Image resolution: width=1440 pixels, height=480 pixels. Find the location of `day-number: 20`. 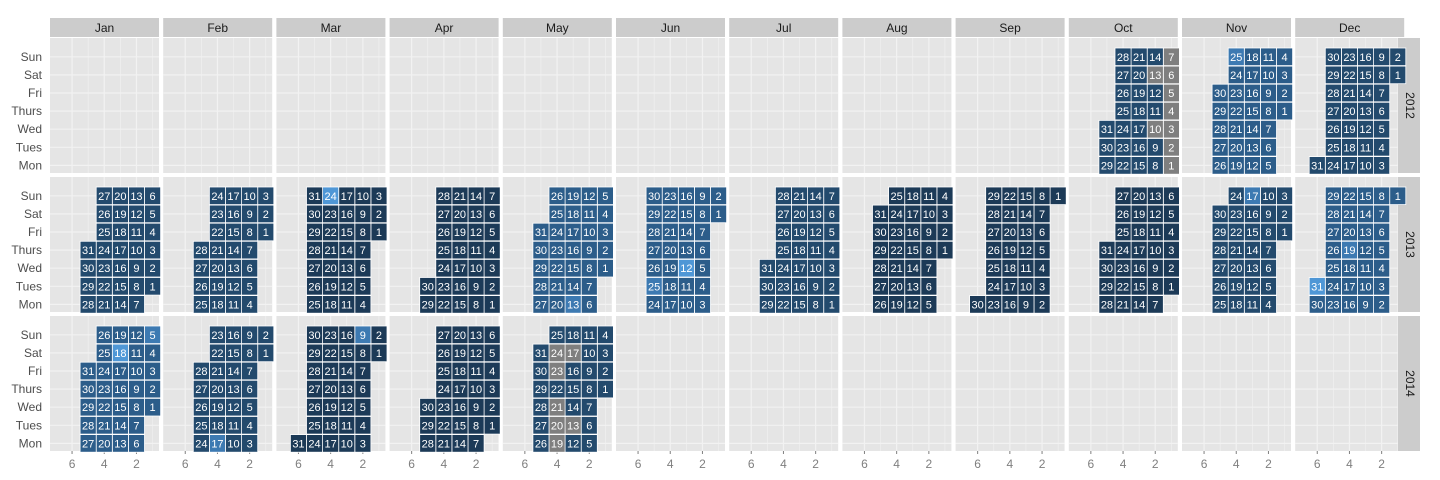

day-number: 20 is located at coordinates (670, 251).